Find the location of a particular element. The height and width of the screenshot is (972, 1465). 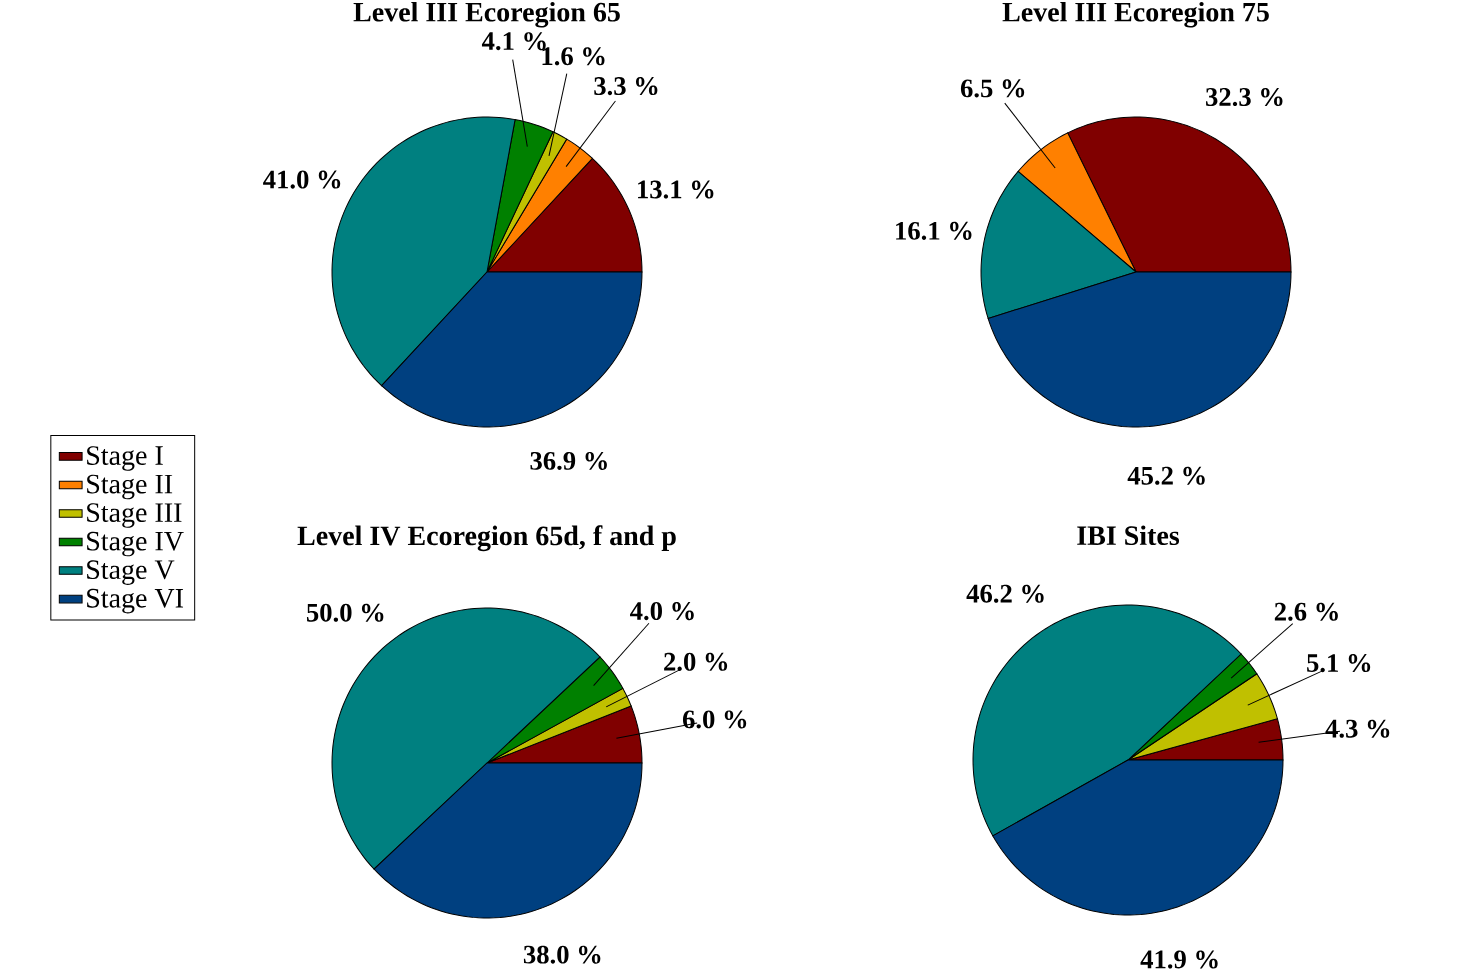

chart-title: Level III Ecoregion 65 is located at coordinates (486, 14).